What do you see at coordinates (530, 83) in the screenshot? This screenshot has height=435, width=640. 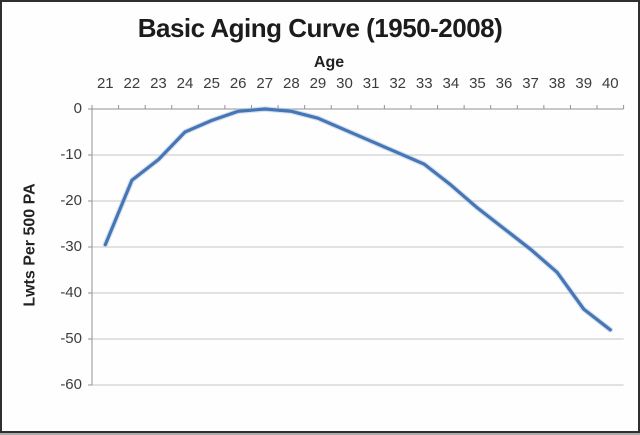 I see `x-tick-label-37: 37` at bounding box center [530, 83].